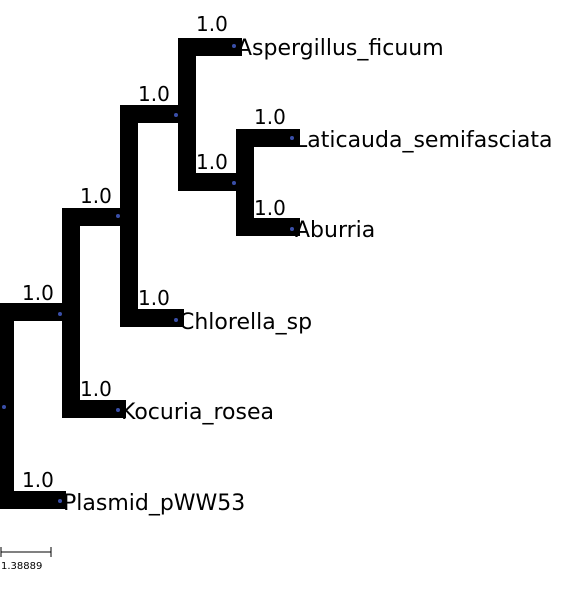 Image resolution: width=564 pixels, height=598 pixels. Describe the element at coordinates (423, 140) in the screenshot. I see `leaf-label-laticauda: Laticauda_semifasciata` at that location.